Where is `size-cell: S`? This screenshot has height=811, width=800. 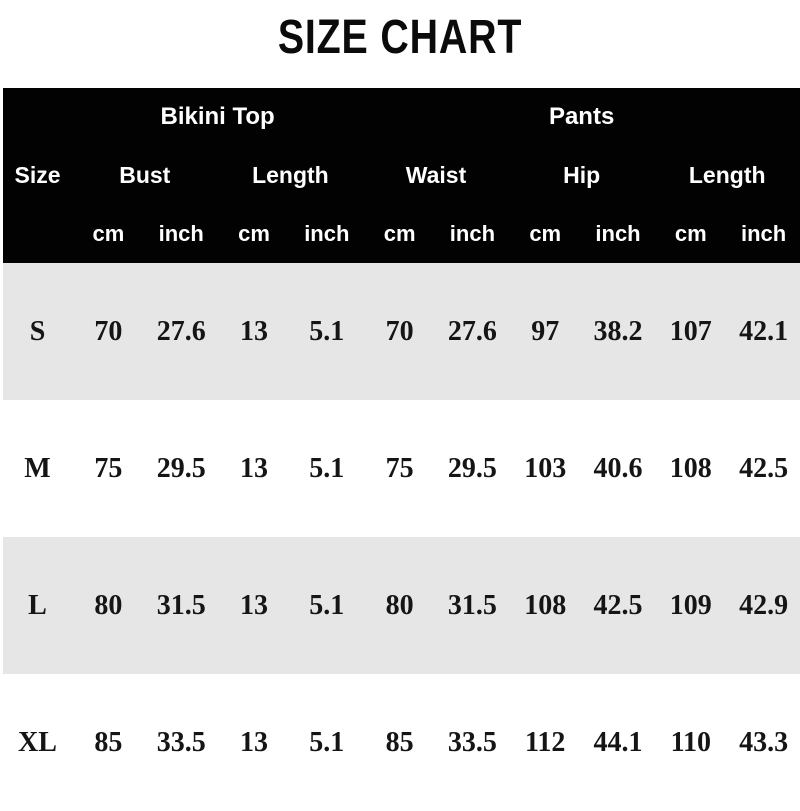 size-cell: S is located at coordinates (37, 331).